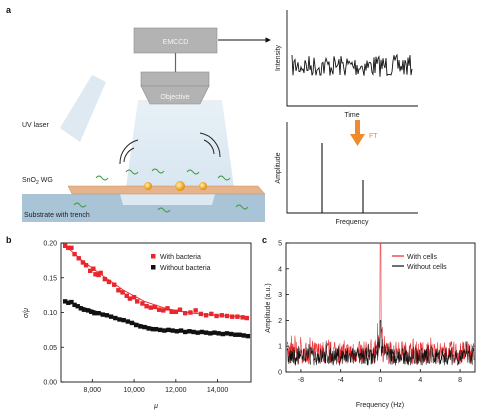 Image resolution: width=499 pixels, height=415 pixels. Describe the element at coordinates (153, 267) in the screenshot. I see `legend-marker-without-bacteria` at that location.